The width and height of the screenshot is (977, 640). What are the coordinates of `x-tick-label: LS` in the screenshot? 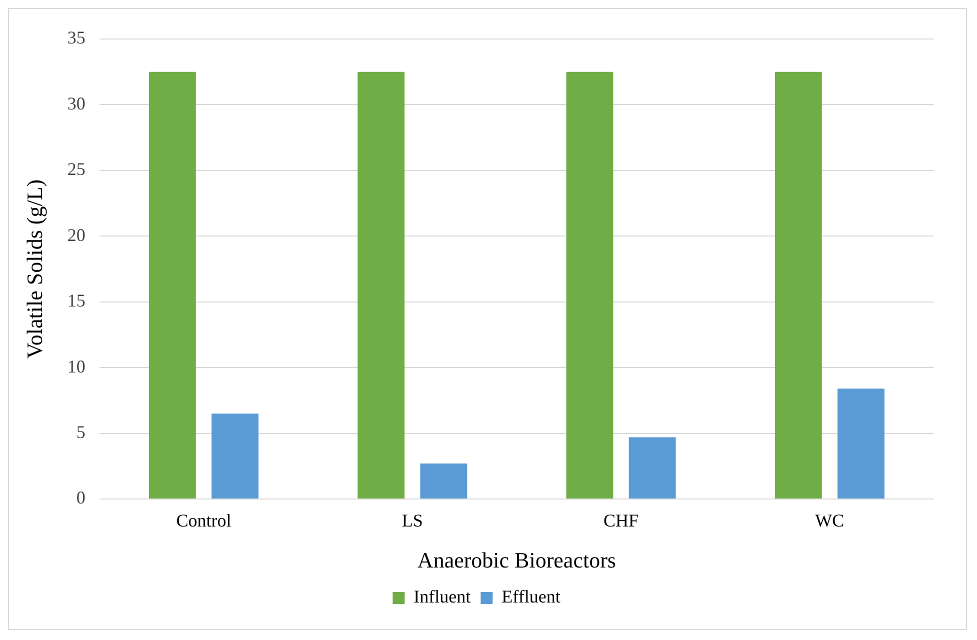 It's located at (412, 520).